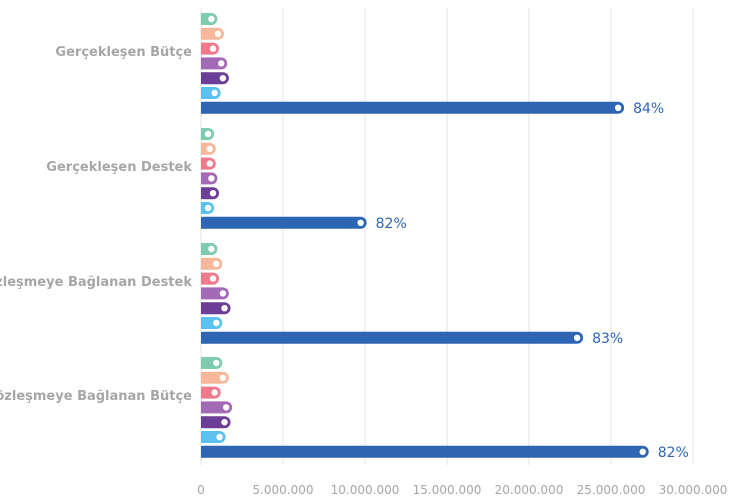  What do you see at coordinates (607, 339) in the screenshot?
I see `bar-value-label: 83%` at bounding box center [607, 339].